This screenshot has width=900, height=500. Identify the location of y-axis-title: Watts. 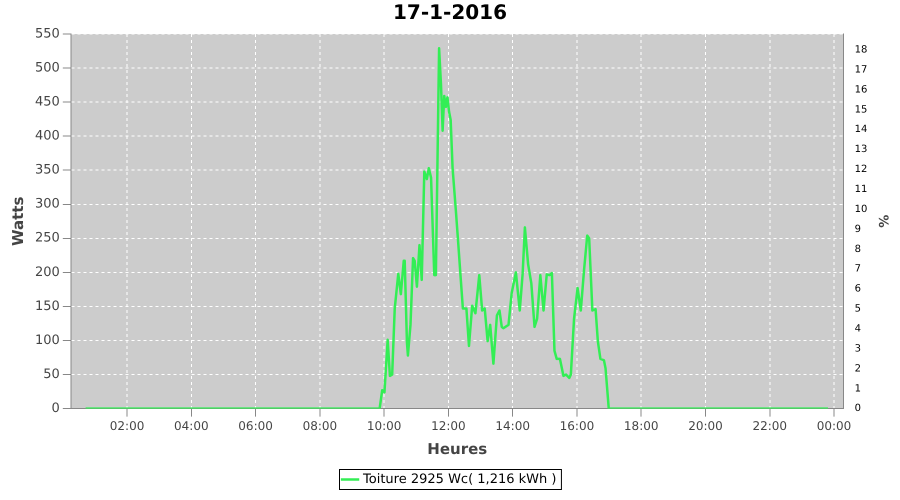
(17, 221).